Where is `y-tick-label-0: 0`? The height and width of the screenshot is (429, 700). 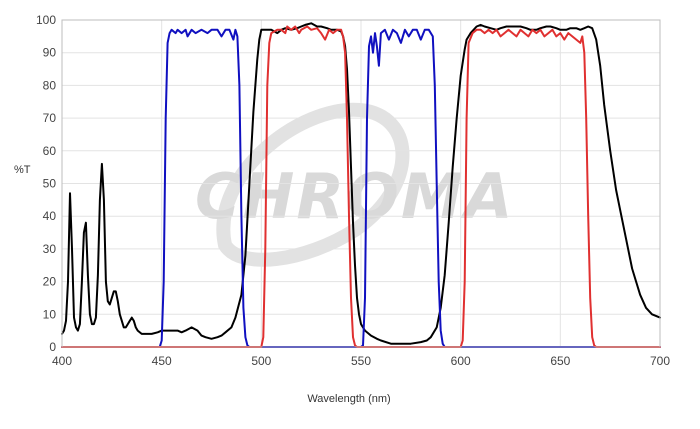 y-tick-label-0: 0 is located at coordinates (52, 347).